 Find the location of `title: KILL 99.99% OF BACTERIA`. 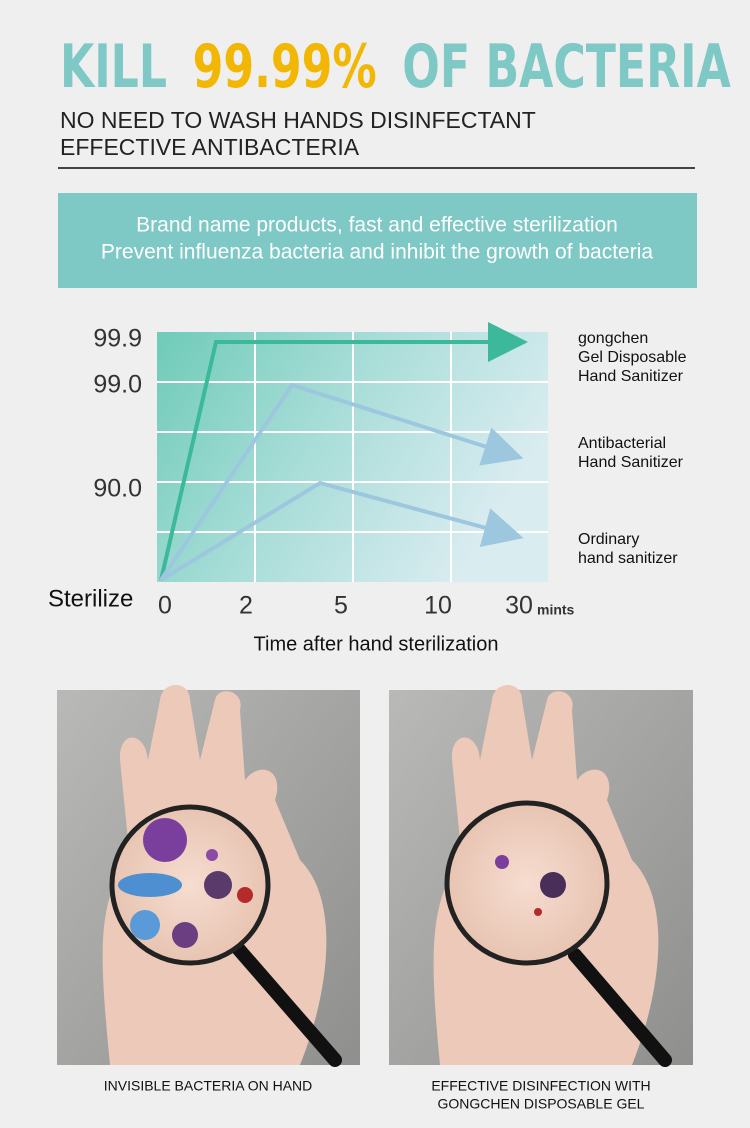

title: KILL 99.99% OF BACTERIA is located at coordinates (395, 66).